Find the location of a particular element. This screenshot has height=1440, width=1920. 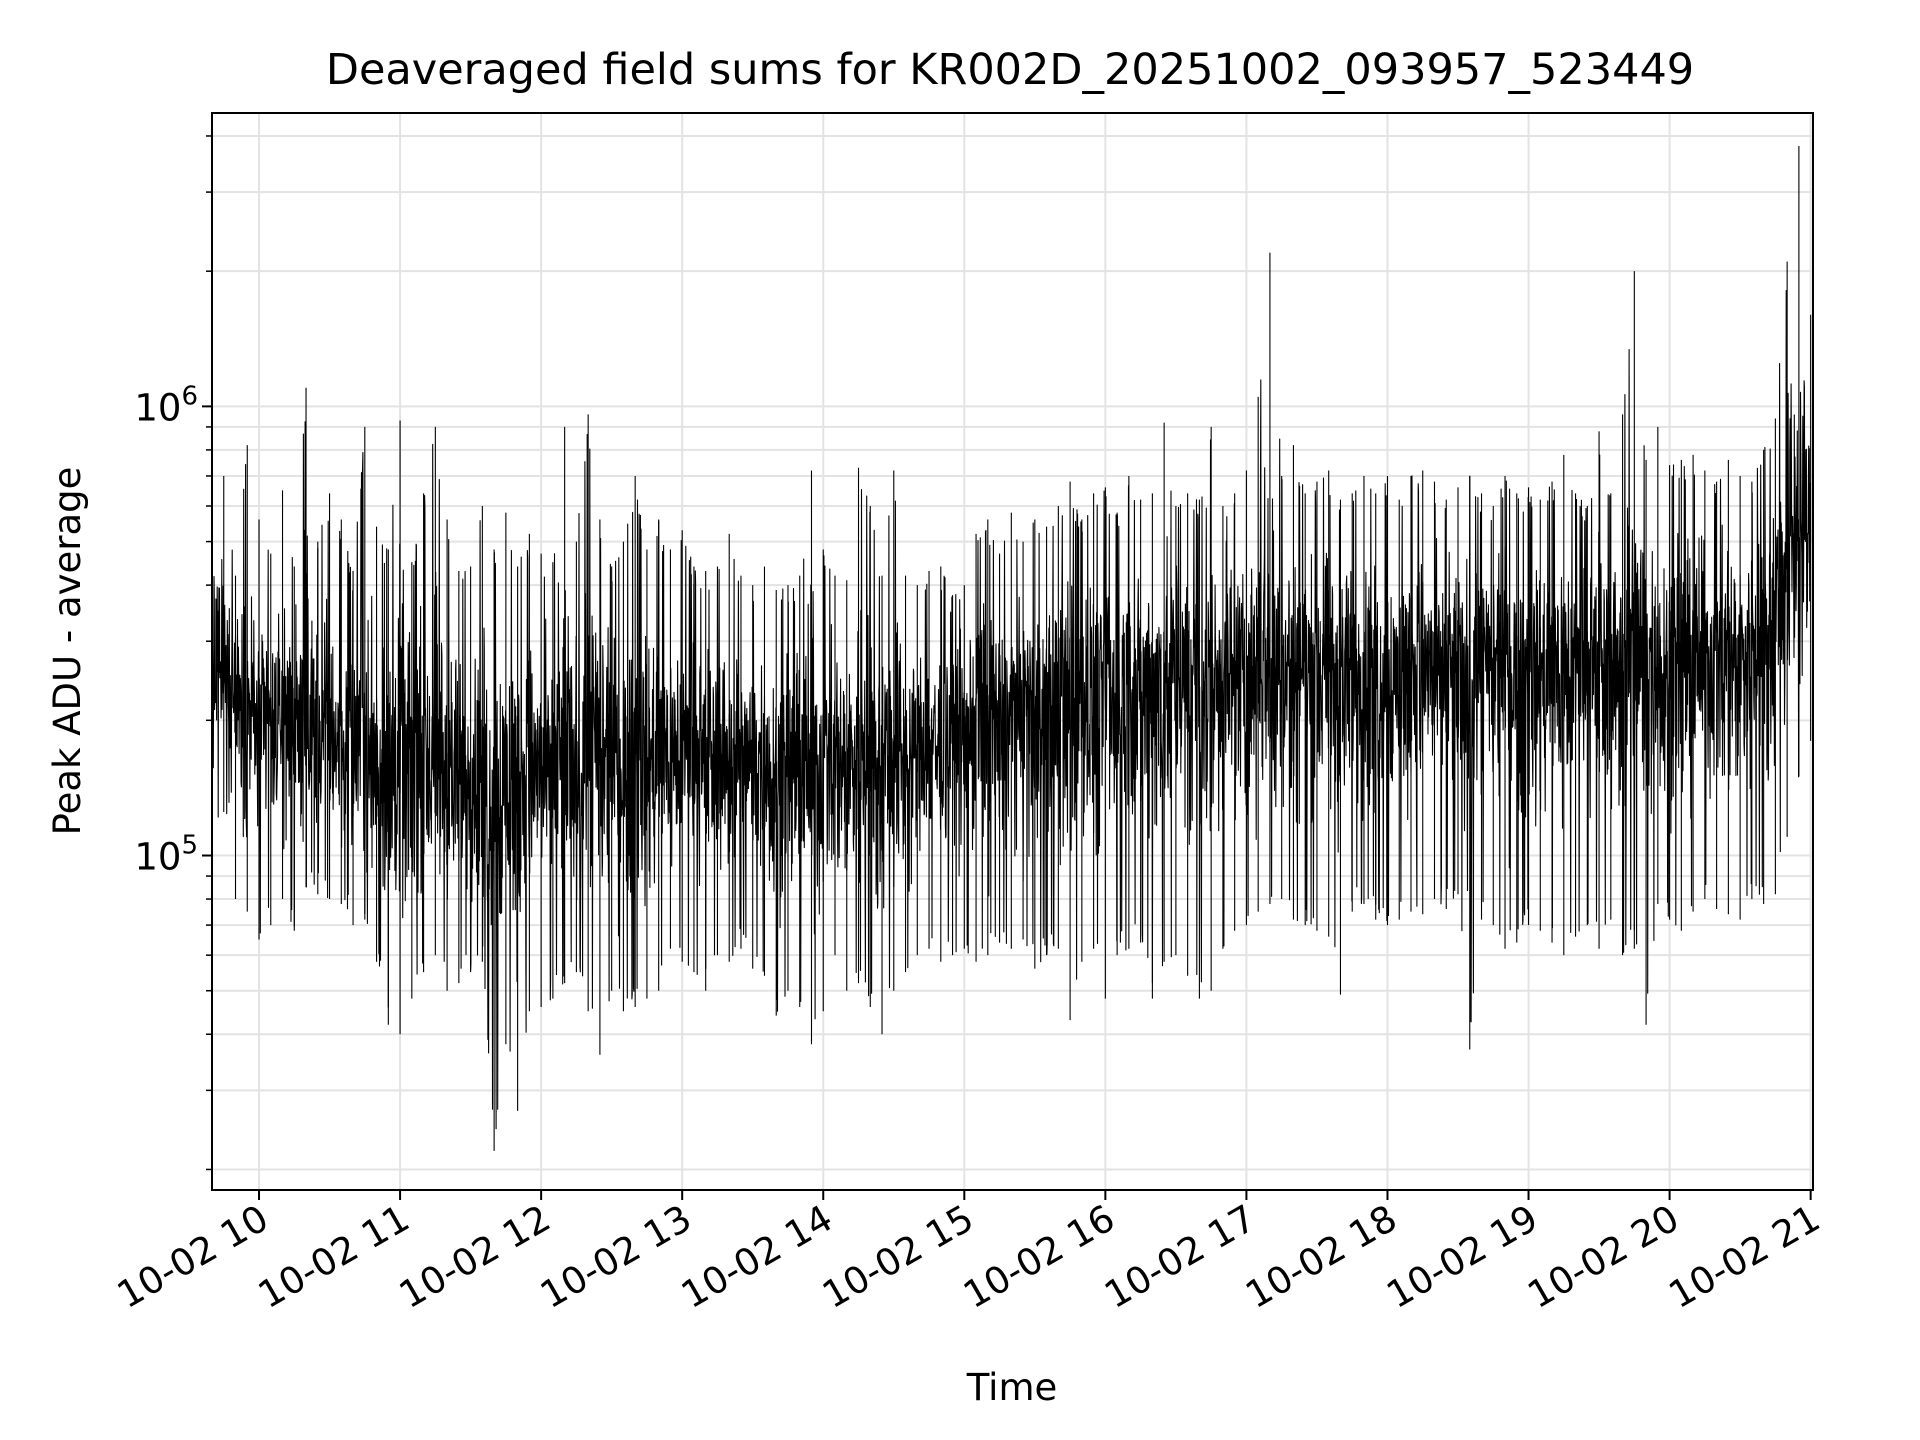

y-tick-label: 105 is located at coordinates (166, 855).